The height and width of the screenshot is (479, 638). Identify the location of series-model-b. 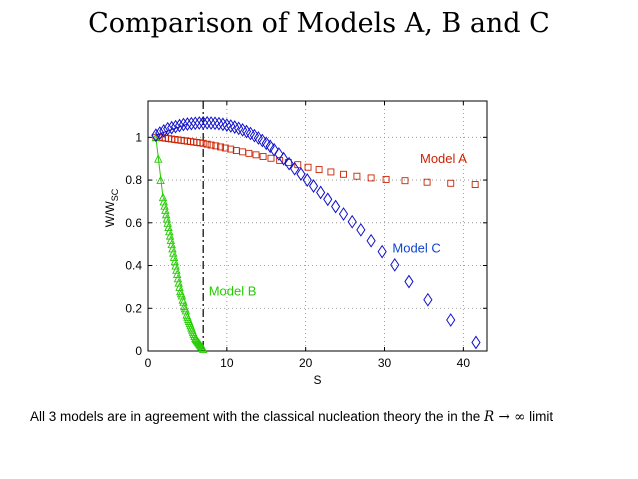
(179, 242).